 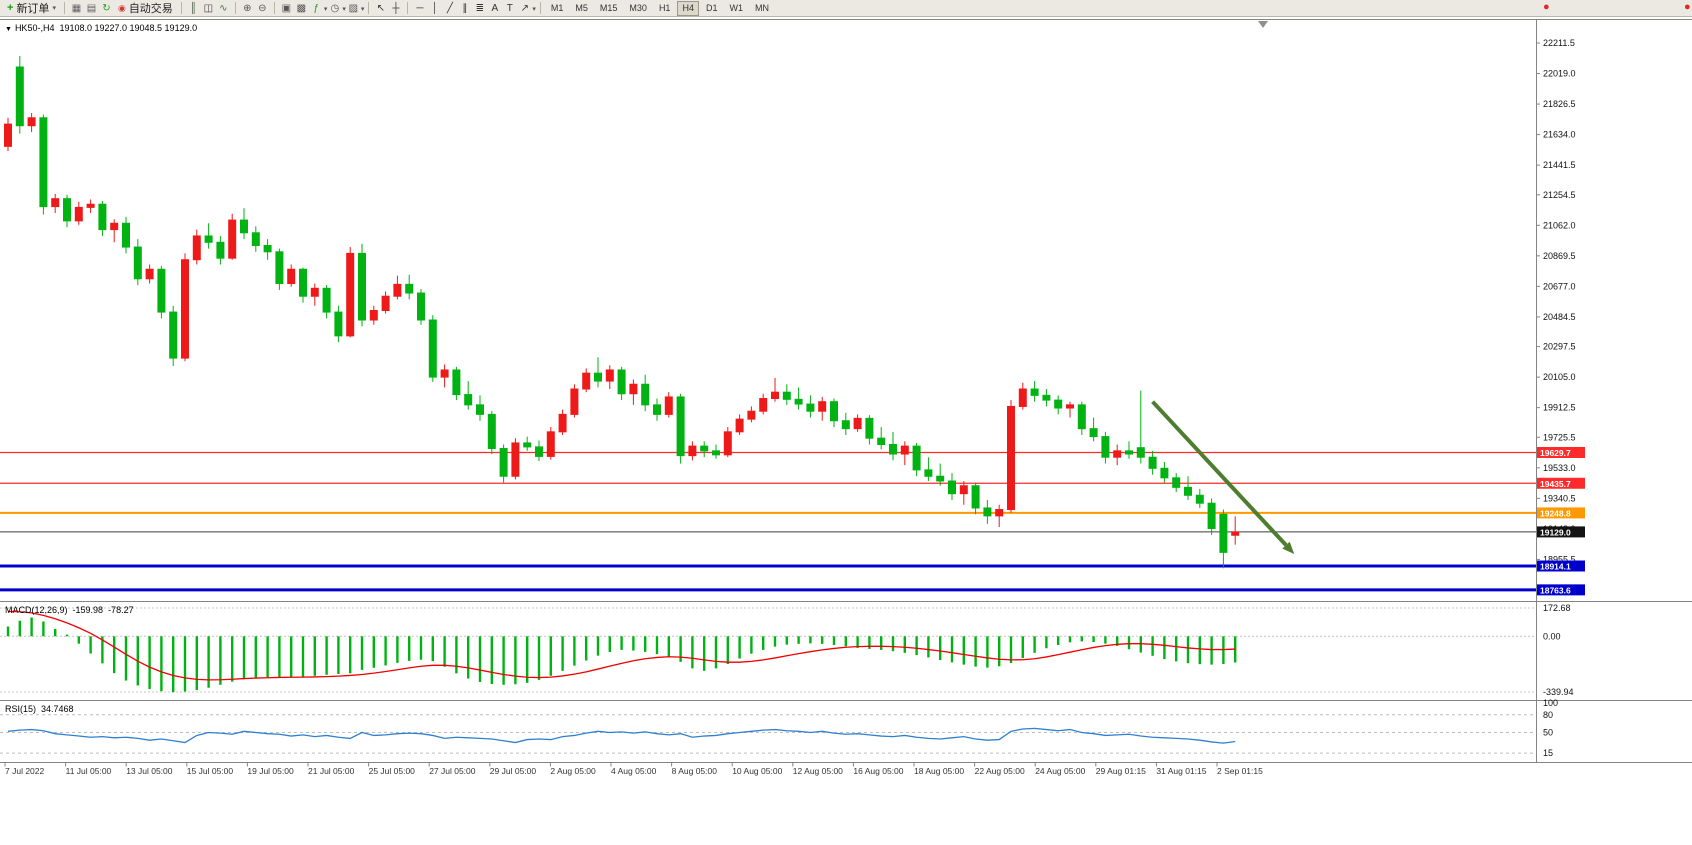 I want to click on horizontal-line-icon: ─, so click(x=420, y=8).